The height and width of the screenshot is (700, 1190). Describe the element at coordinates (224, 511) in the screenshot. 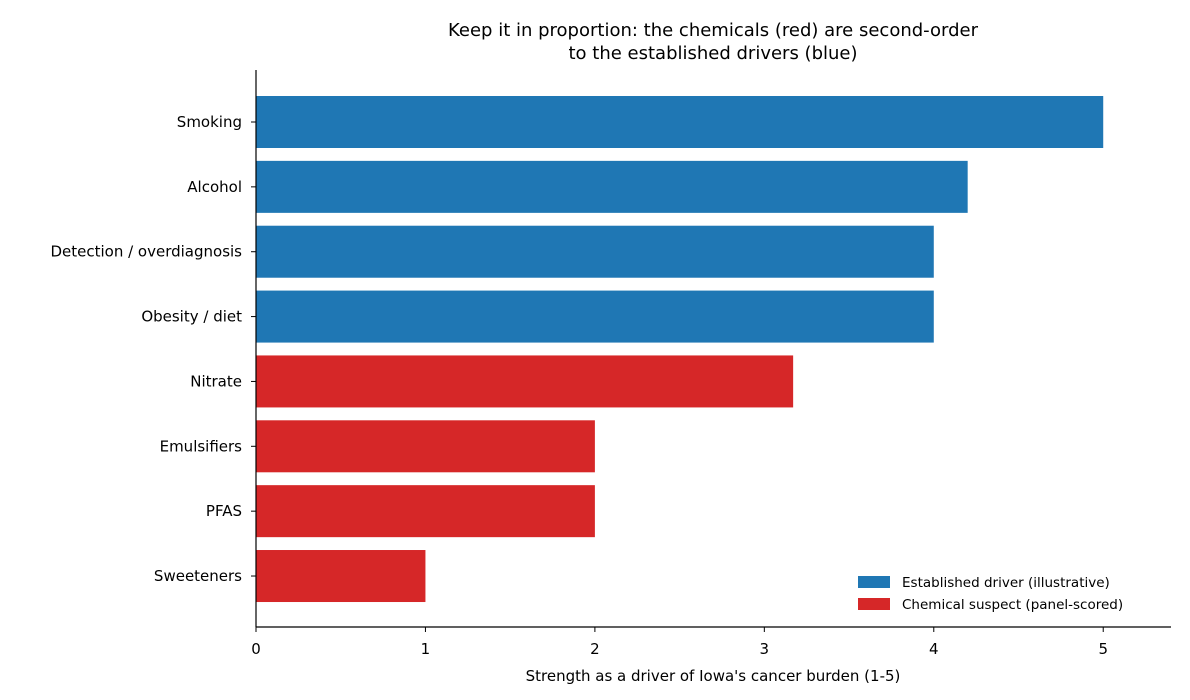

I see `y-tick-label: PFAS` at that location.